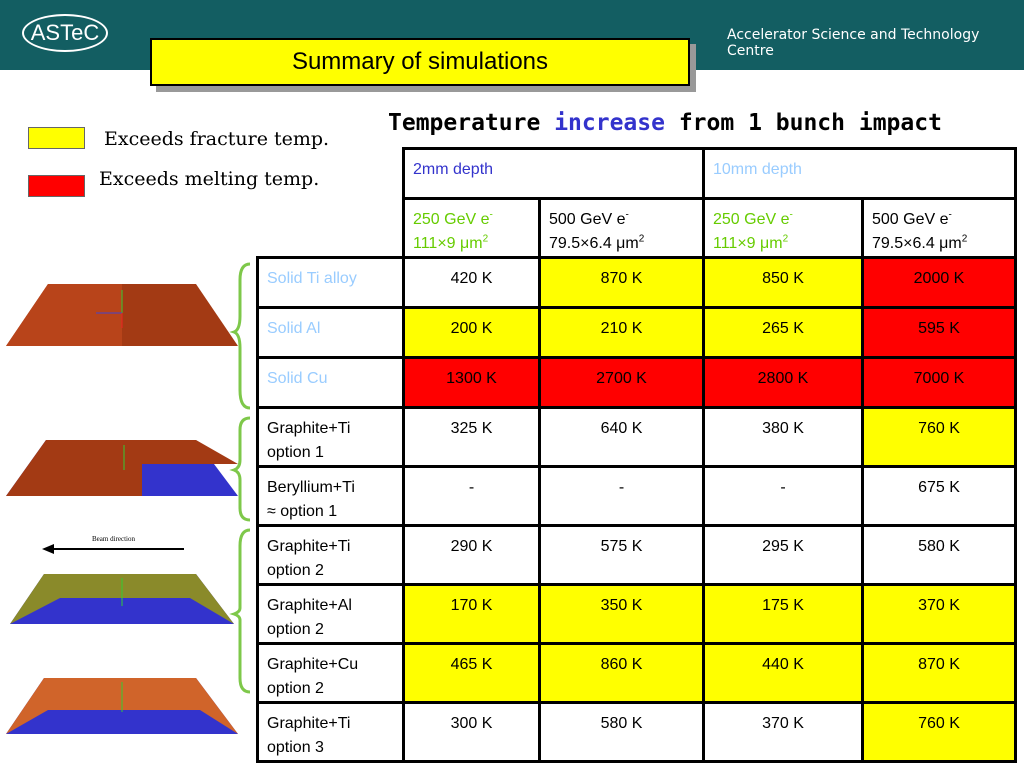 The image size is (1024, 768). I want to click on data-row: Graphite+Ti option 3 300 K 580 K 370 K 760 K, so click(636, 732).